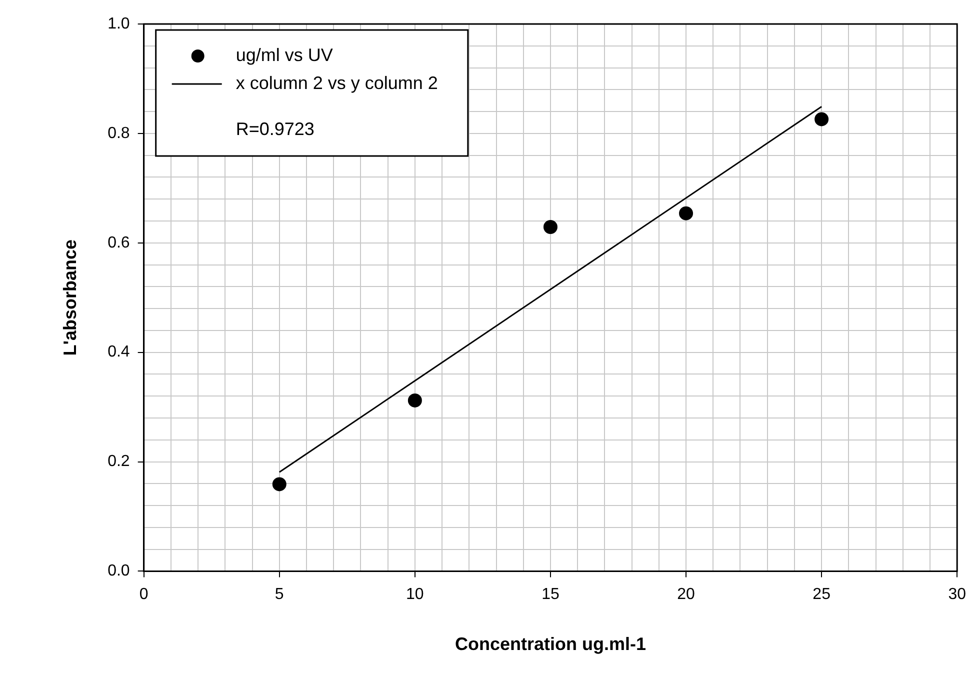 The height and width of the screenshot is (686, 974). What do you see at coordinates (119, 23) in the screenshot?
I see `y-tick-label: 1.0` at bounding box center [119, 23].